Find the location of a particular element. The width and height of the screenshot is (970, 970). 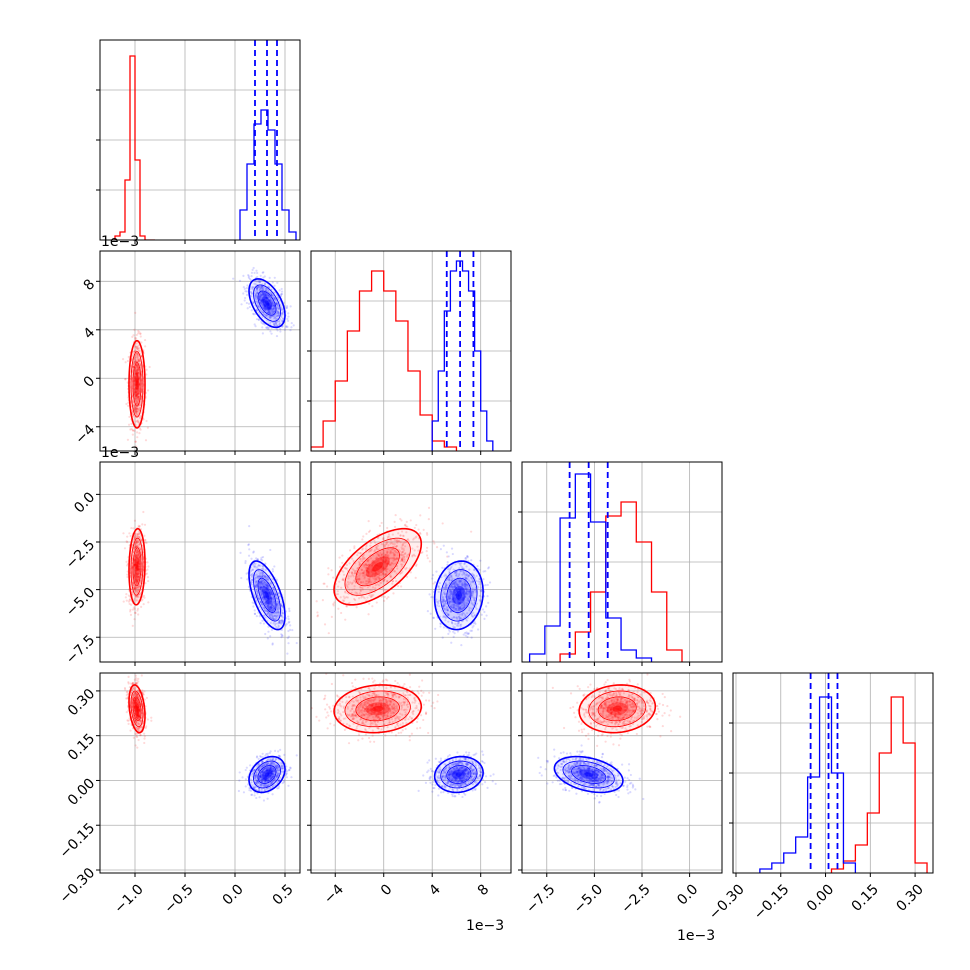

red-contour is located at coordinates (137, 566).